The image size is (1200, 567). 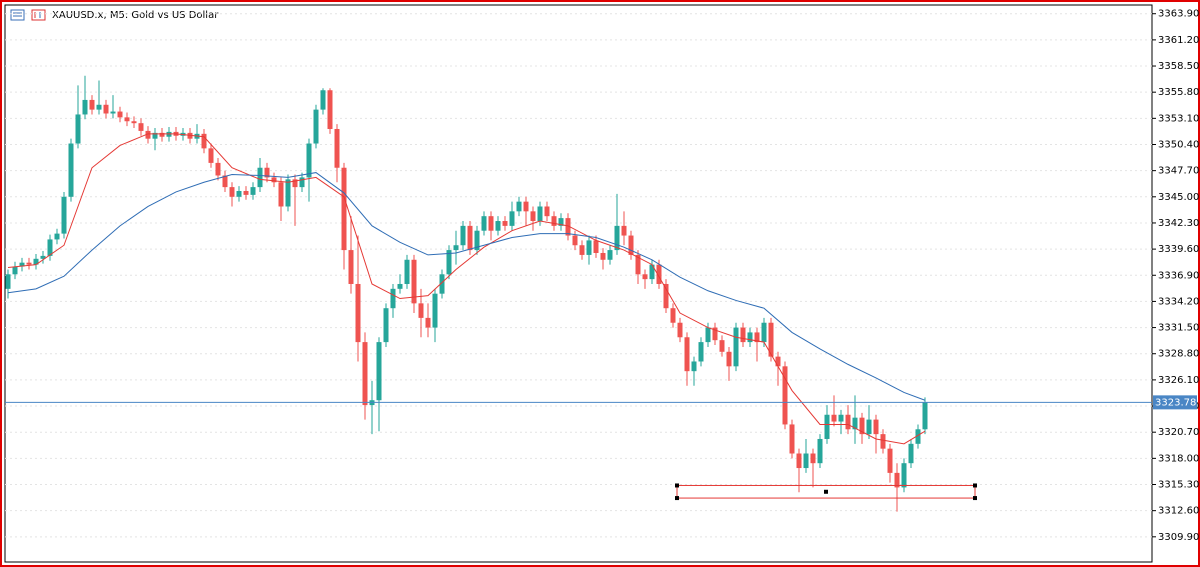 I want to click on y-tick-label: 3361.20, so click(x=1178, y=40).